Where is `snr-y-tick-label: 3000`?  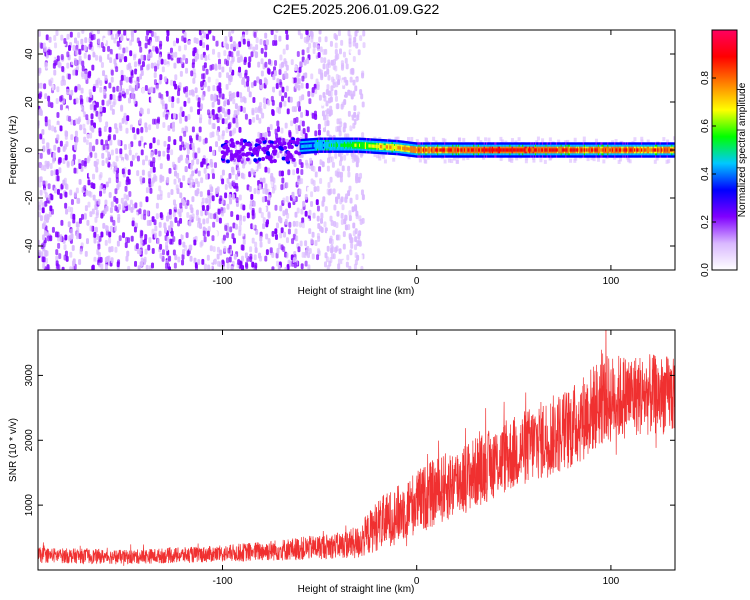 snr-y-tick-label: 3000 is located at coordinates (29, 375).